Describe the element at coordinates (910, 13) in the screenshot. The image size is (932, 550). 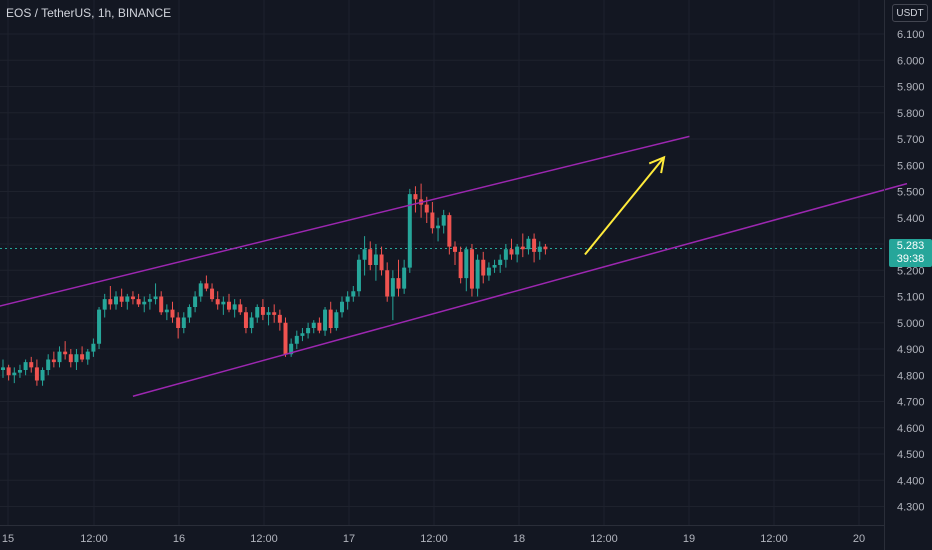
I see `currency-badge: USDT` at that location.